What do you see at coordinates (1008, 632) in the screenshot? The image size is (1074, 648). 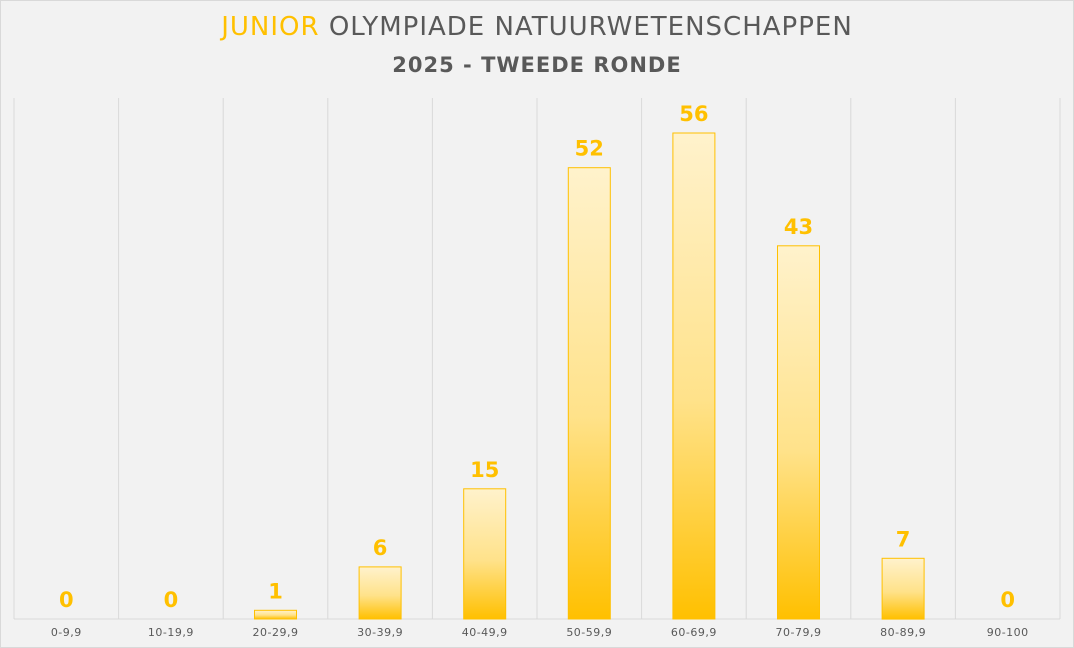 I see `x-tick-label: 90-100` at bounding box center [1008, 632].